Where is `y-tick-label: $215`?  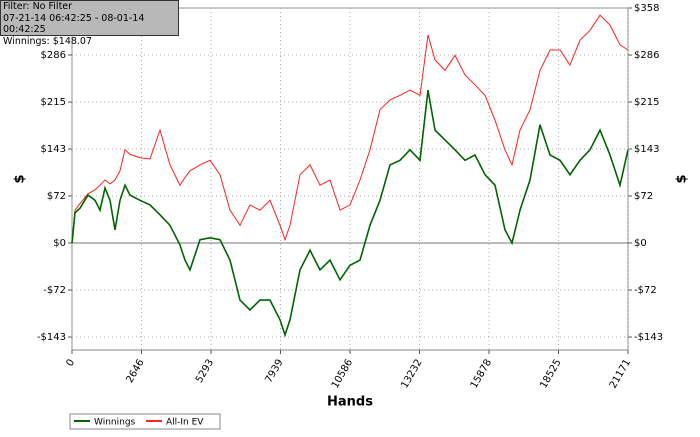 y-tick-label: $215 is located at coordinates (53, 102).